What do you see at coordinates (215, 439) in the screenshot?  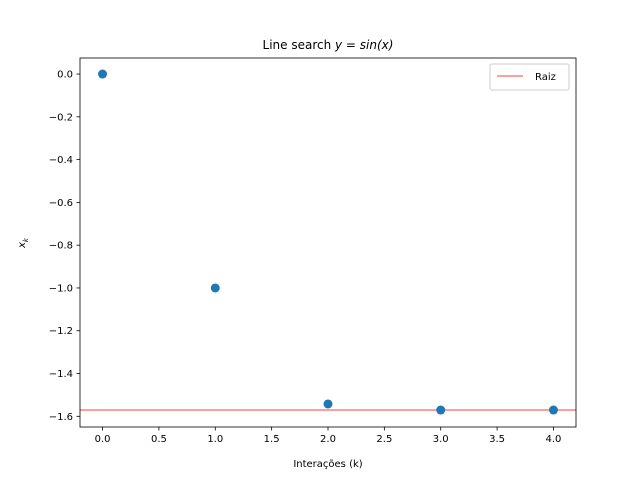 I see `x-tick-label: 1.0` at bounding box center [215, 439].